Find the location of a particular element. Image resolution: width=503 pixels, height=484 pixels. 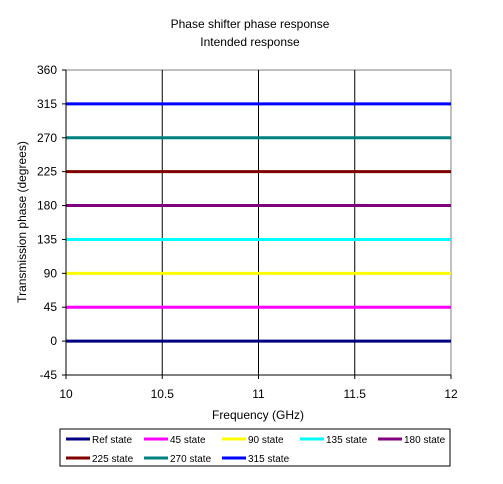

legend-label: 270 state is located at coordinates (191, 459).